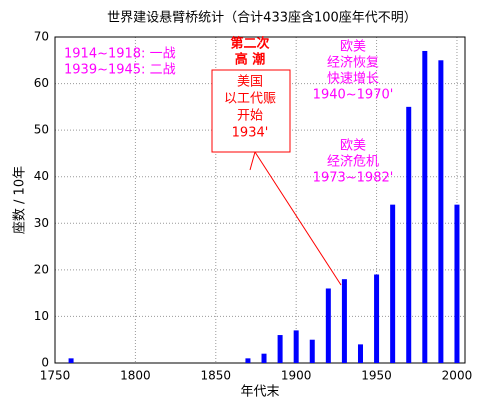 The width and height of the screenshot is (478, 407). Describe the element at coordinates (216, 376) in the screenshot. I see `x-tick-label: 1850` at that location.